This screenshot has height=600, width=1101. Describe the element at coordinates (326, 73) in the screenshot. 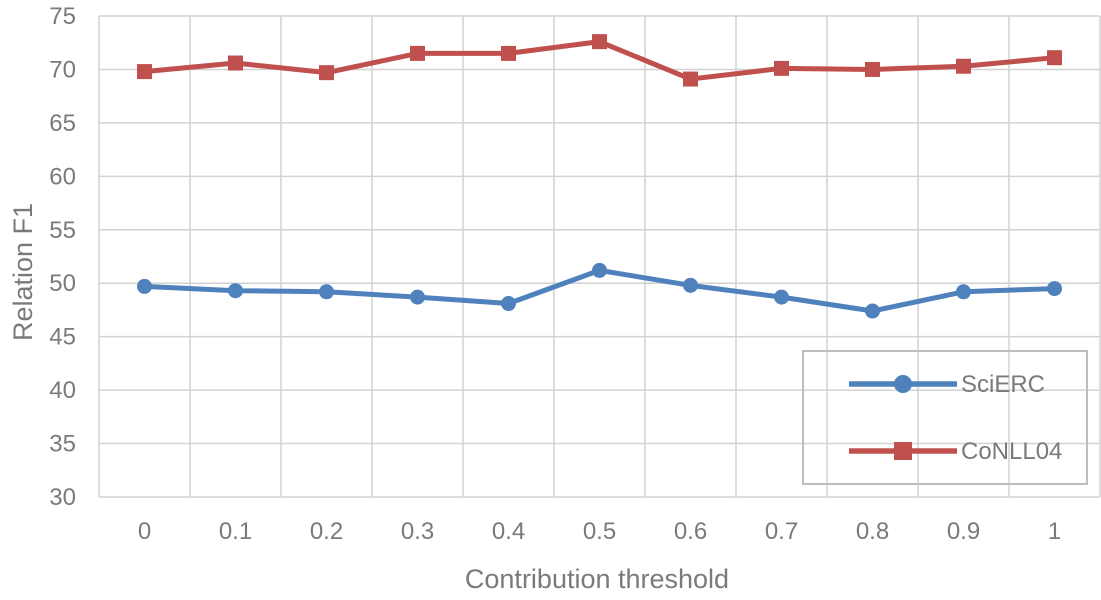

I see `data-point-conll04-0.2` at that location.